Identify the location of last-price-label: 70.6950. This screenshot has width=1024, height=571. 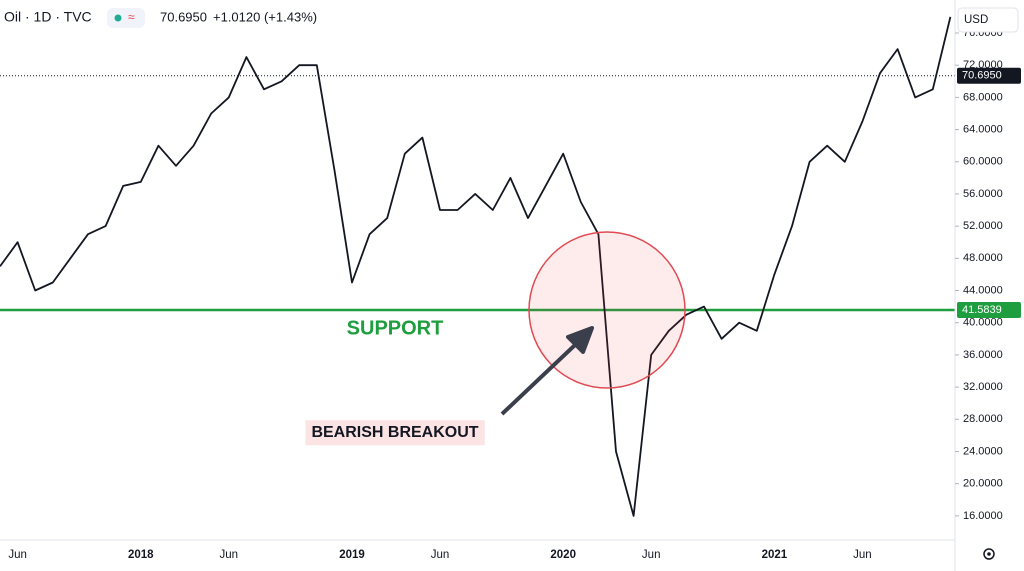
(982, 76).